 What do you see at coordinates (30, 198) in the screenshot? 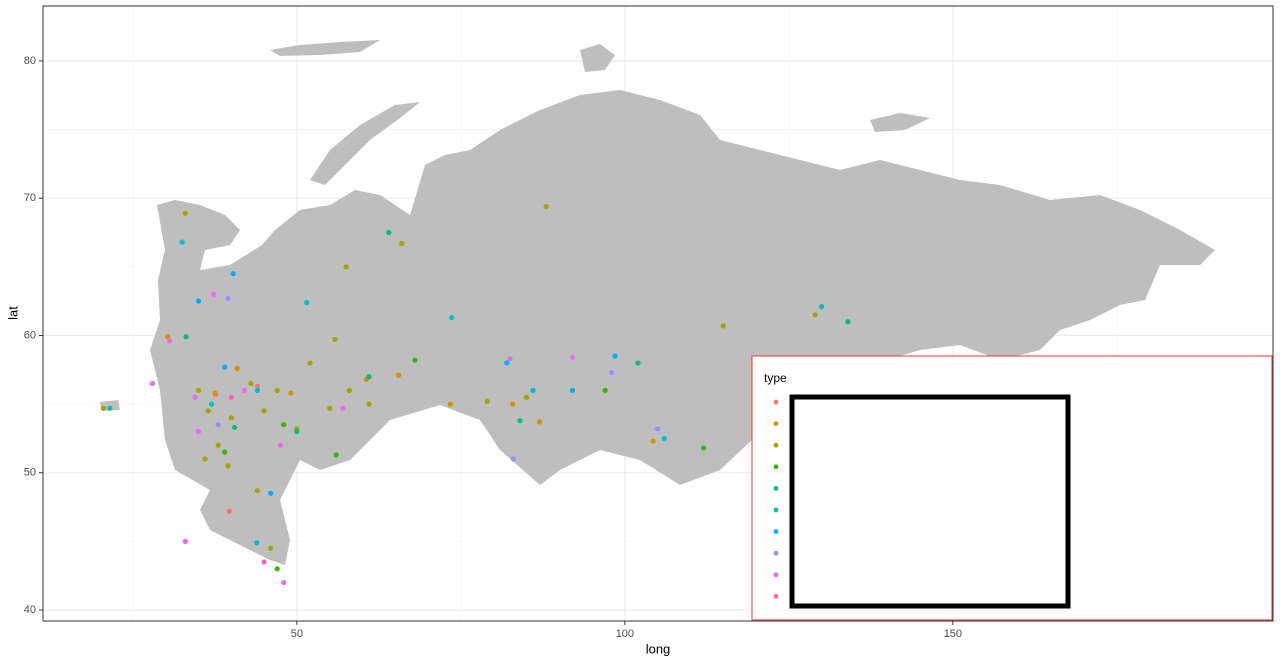
I see `y-tick-label: 70` at bounding box center [30, 198].